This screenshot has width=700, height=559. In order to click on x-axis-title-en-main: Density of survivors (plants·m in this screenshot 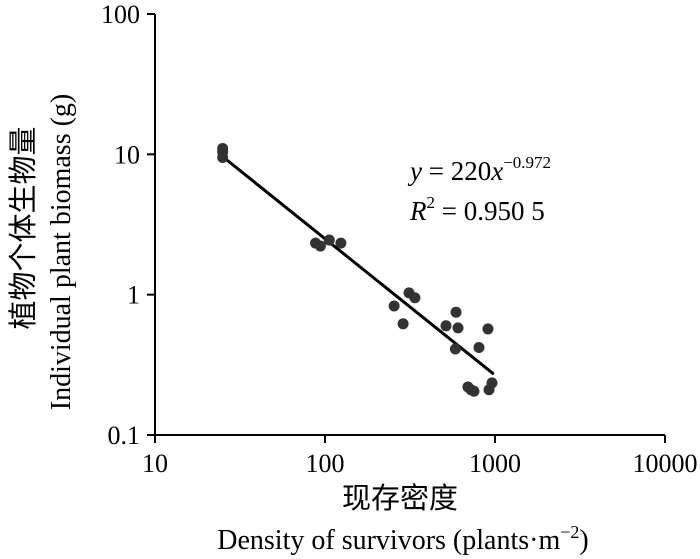, I will do `click(388, 540)`.